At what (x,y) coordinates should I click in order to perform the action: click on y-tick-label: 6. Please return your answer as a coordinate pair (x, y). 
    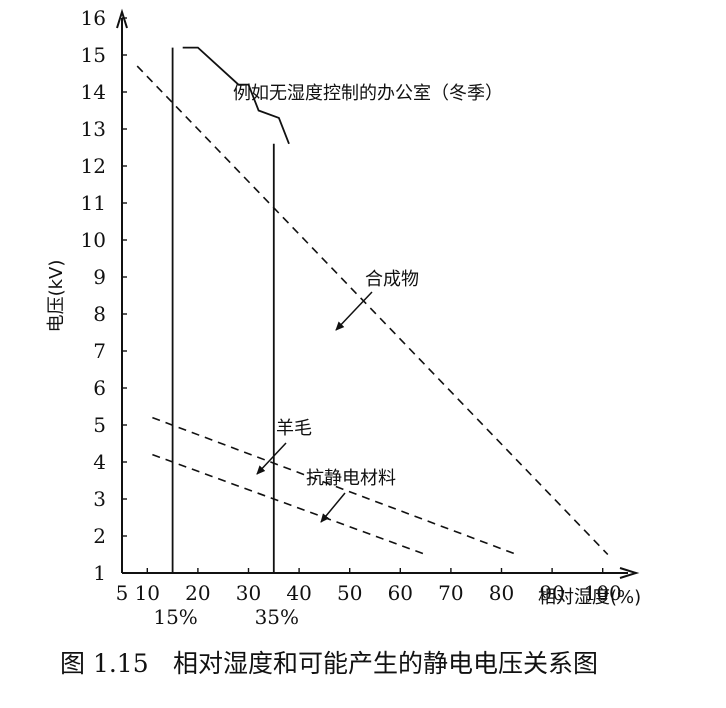
    Looking at the image, I should click on (99, 388).